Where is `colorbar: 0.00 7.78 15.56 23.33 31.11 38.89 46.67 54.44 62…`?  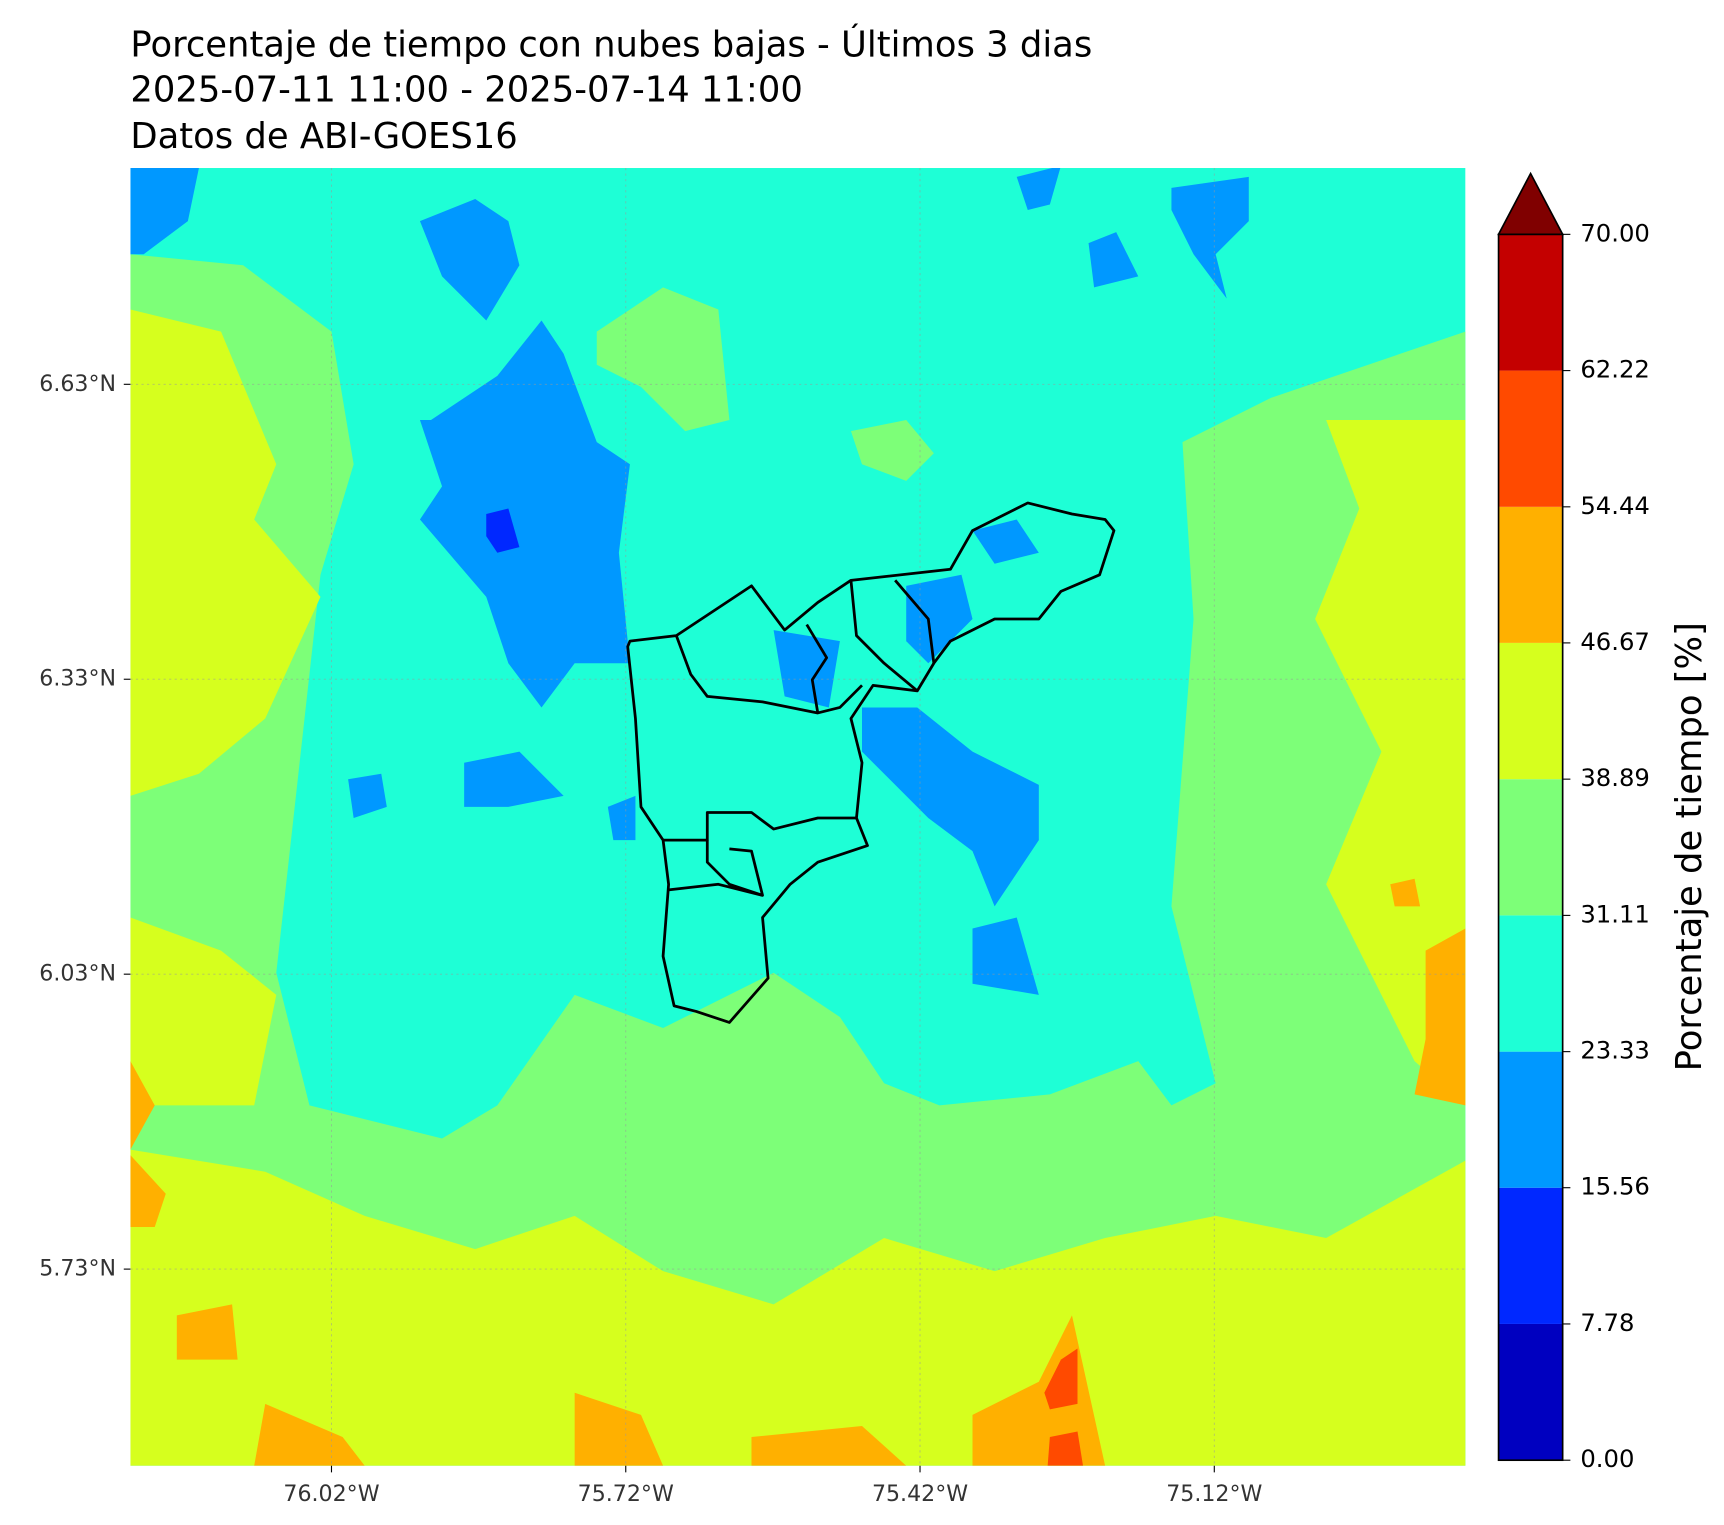 colorbar: 0.00 7.78 15.56 23.33 31.11 38.89 46.67 54.44 62… is located at coordinates (1573, 822).